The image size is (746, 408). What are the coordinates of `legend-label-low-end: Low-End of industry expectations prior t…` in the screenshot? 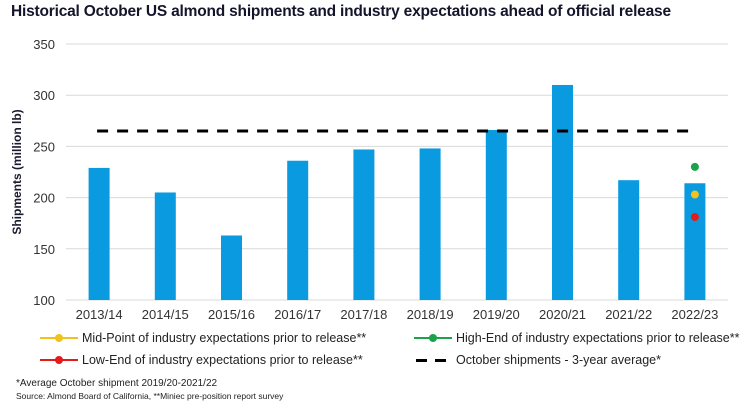 It's located at (222, 360).